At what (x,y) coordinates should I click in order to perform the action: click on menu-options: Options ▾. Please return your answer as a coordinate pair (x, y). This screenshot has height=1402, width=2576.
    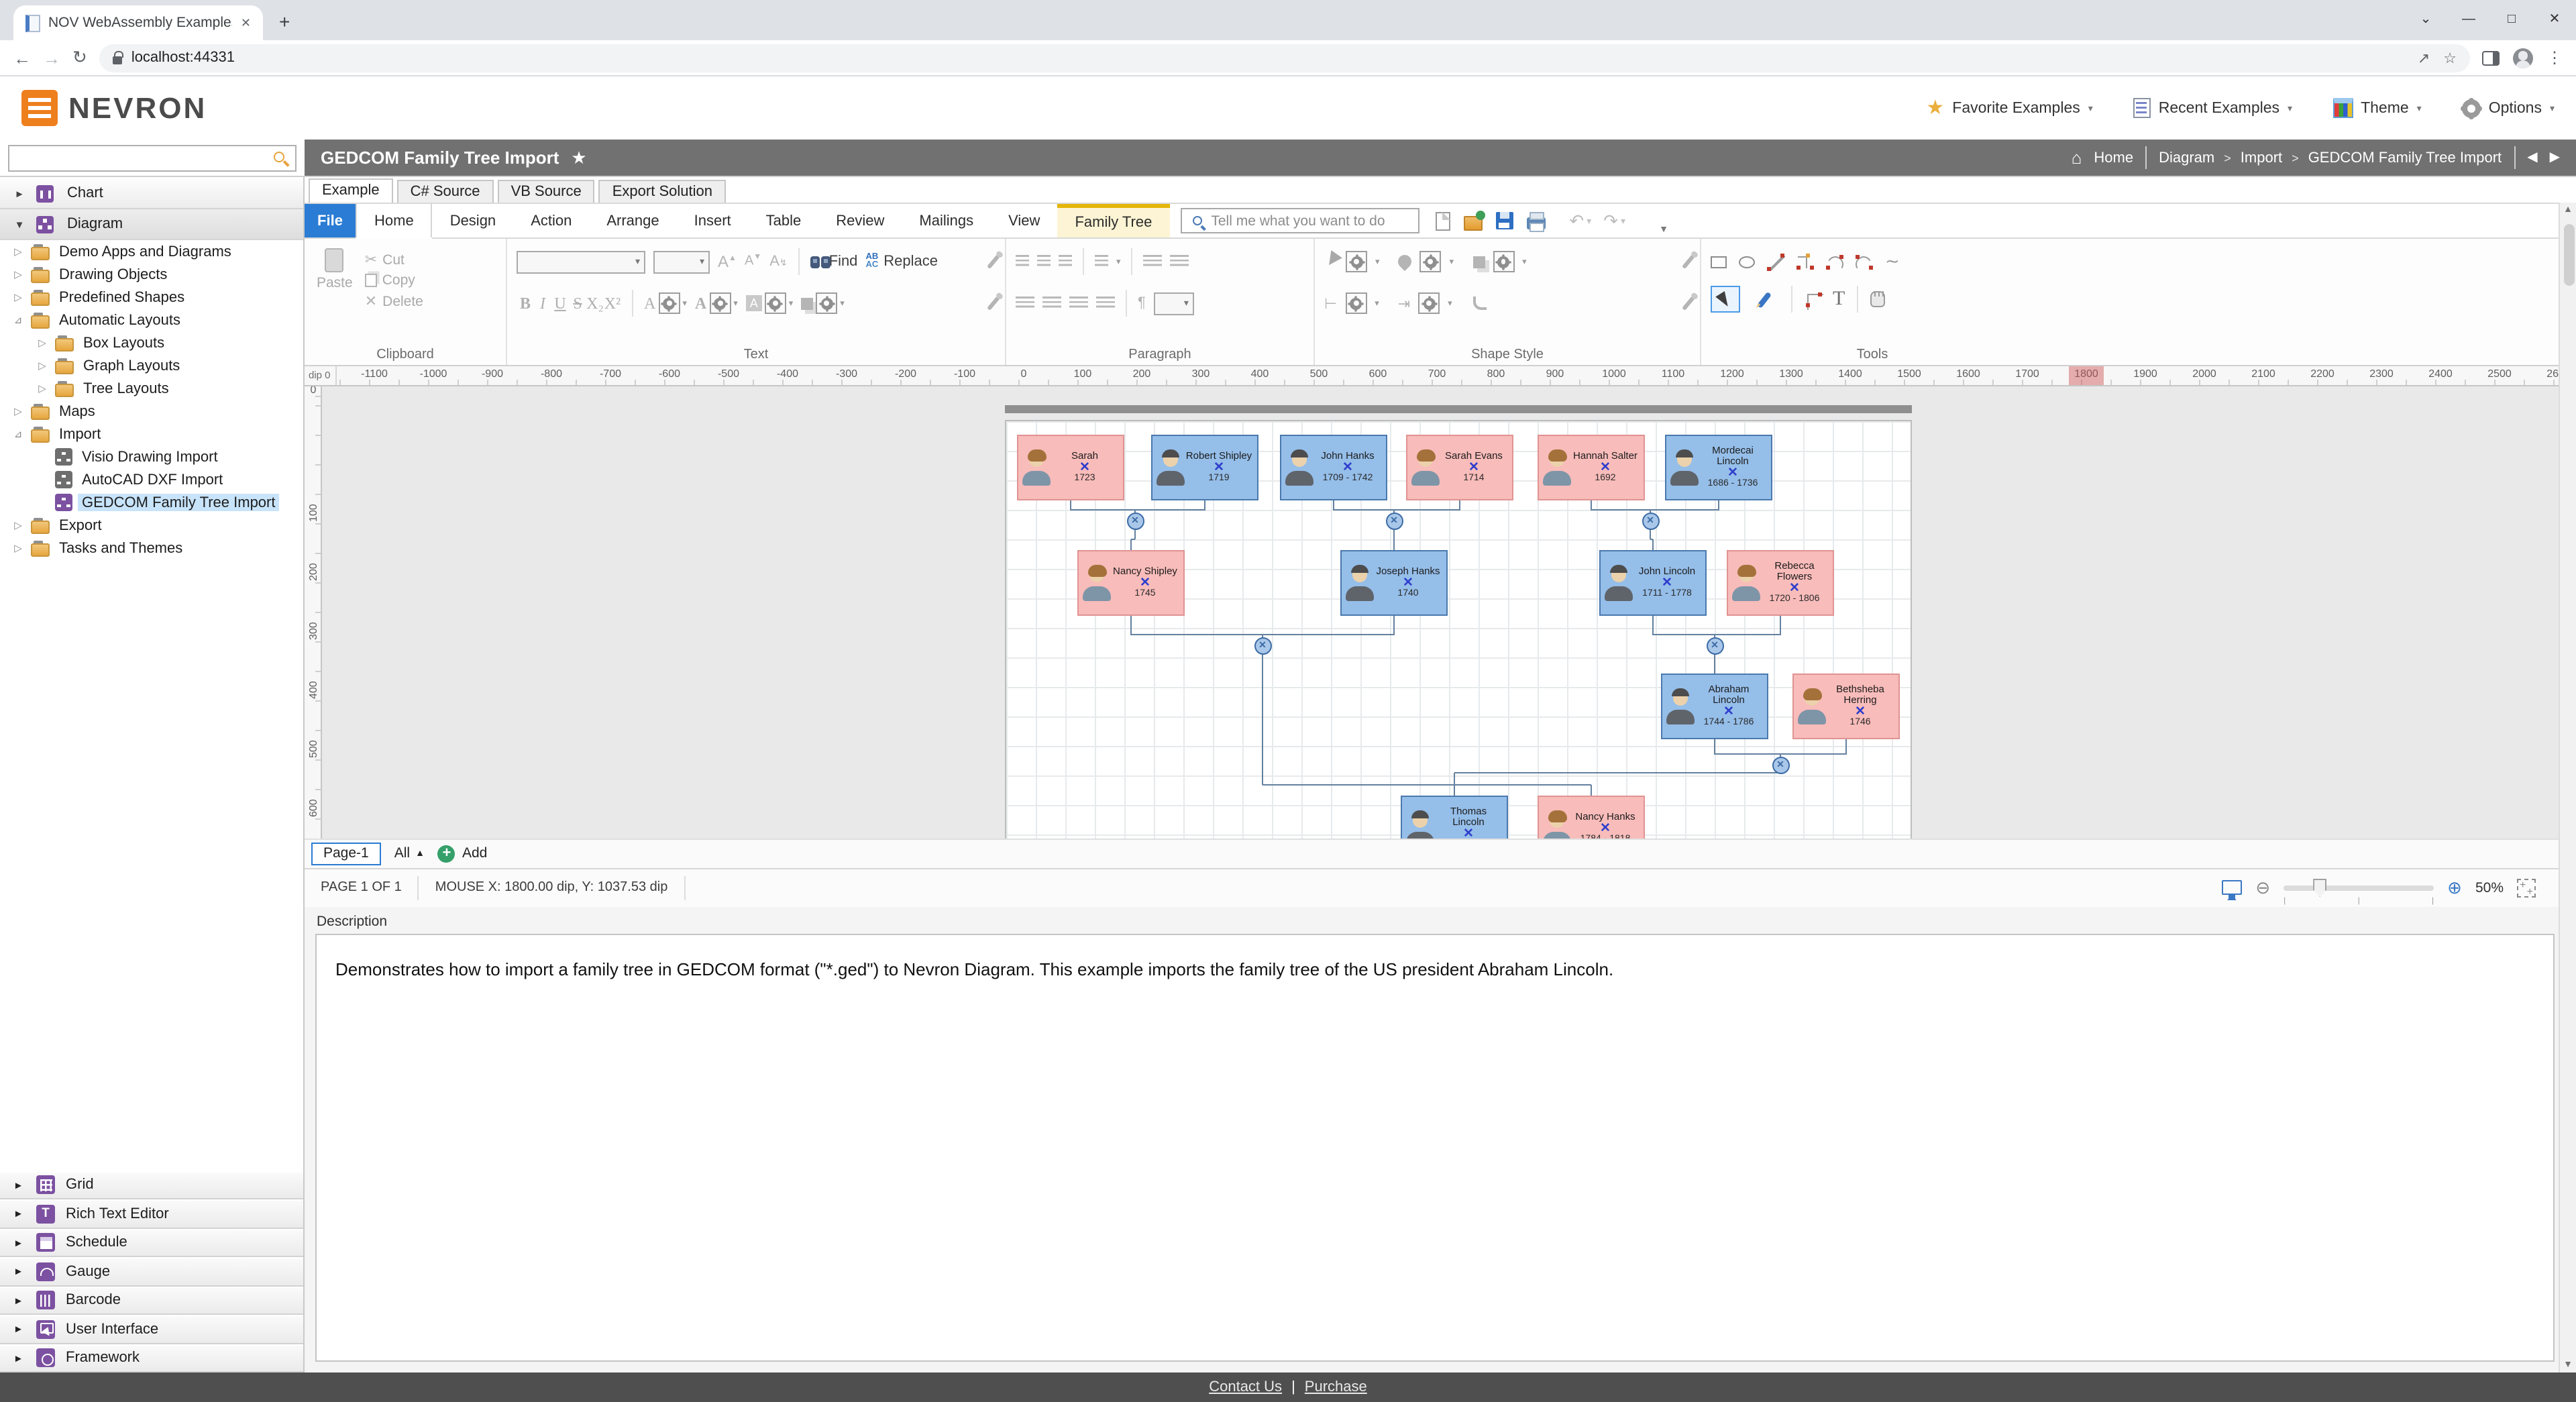
    Looking at the image, I should click on (2508, 108).